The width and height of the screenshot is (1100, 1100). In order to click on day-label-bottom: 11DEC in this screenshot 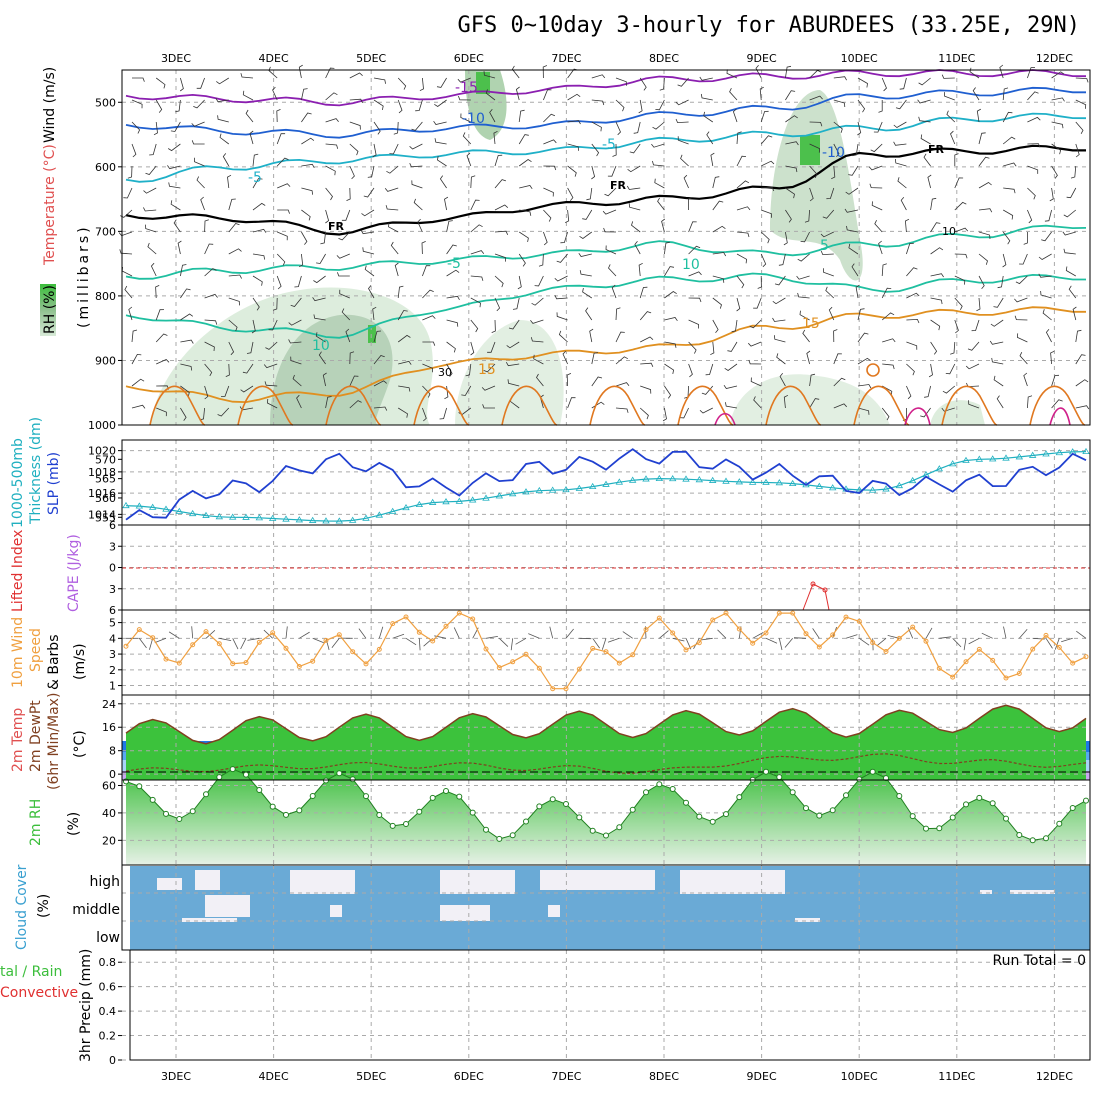, I will do `click(956, 1076)`.